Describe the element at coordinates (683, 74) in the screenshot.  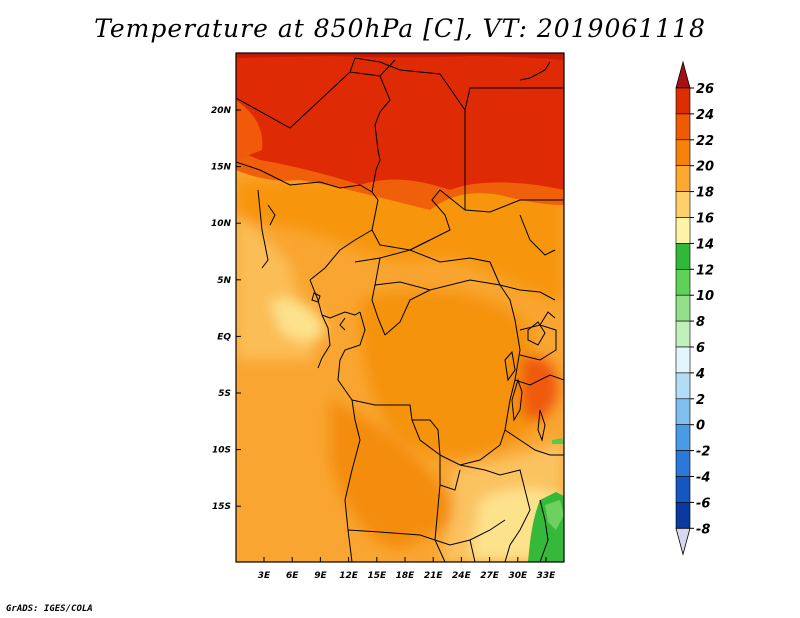
I see `colorbar-top-arrow` at that location.